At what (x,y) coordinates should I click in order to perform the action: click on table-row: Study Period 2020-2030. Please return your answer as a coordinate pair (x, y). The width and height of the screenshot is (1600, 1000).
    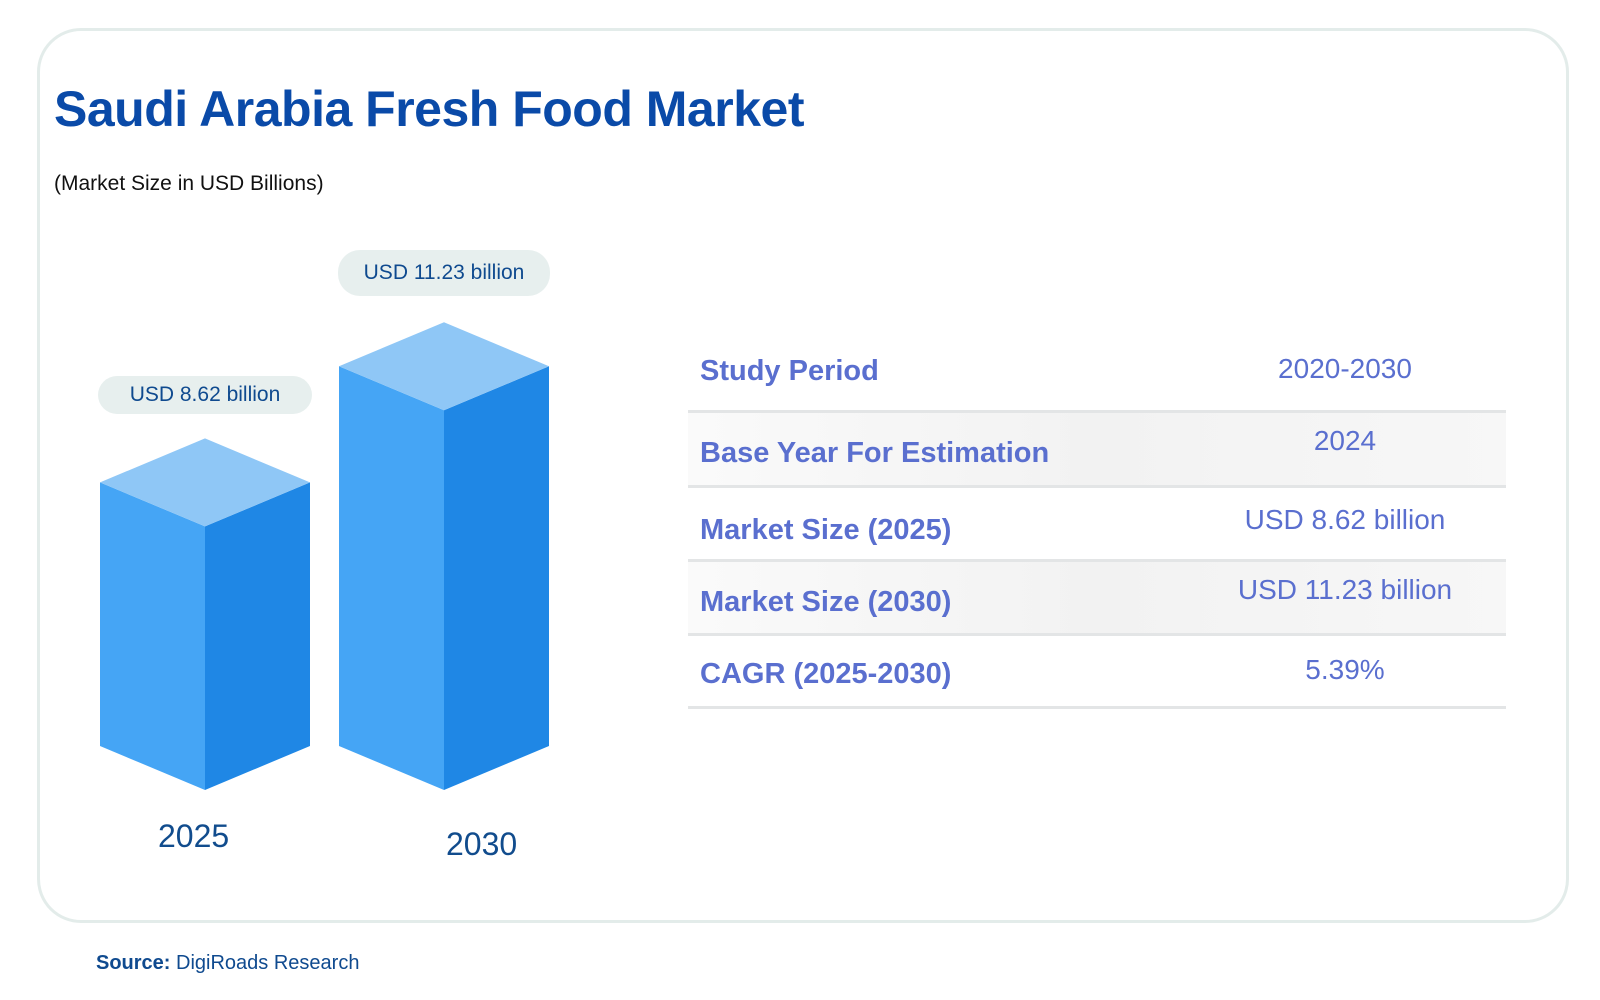
    Looking at the image, I should click on (1097, 374).